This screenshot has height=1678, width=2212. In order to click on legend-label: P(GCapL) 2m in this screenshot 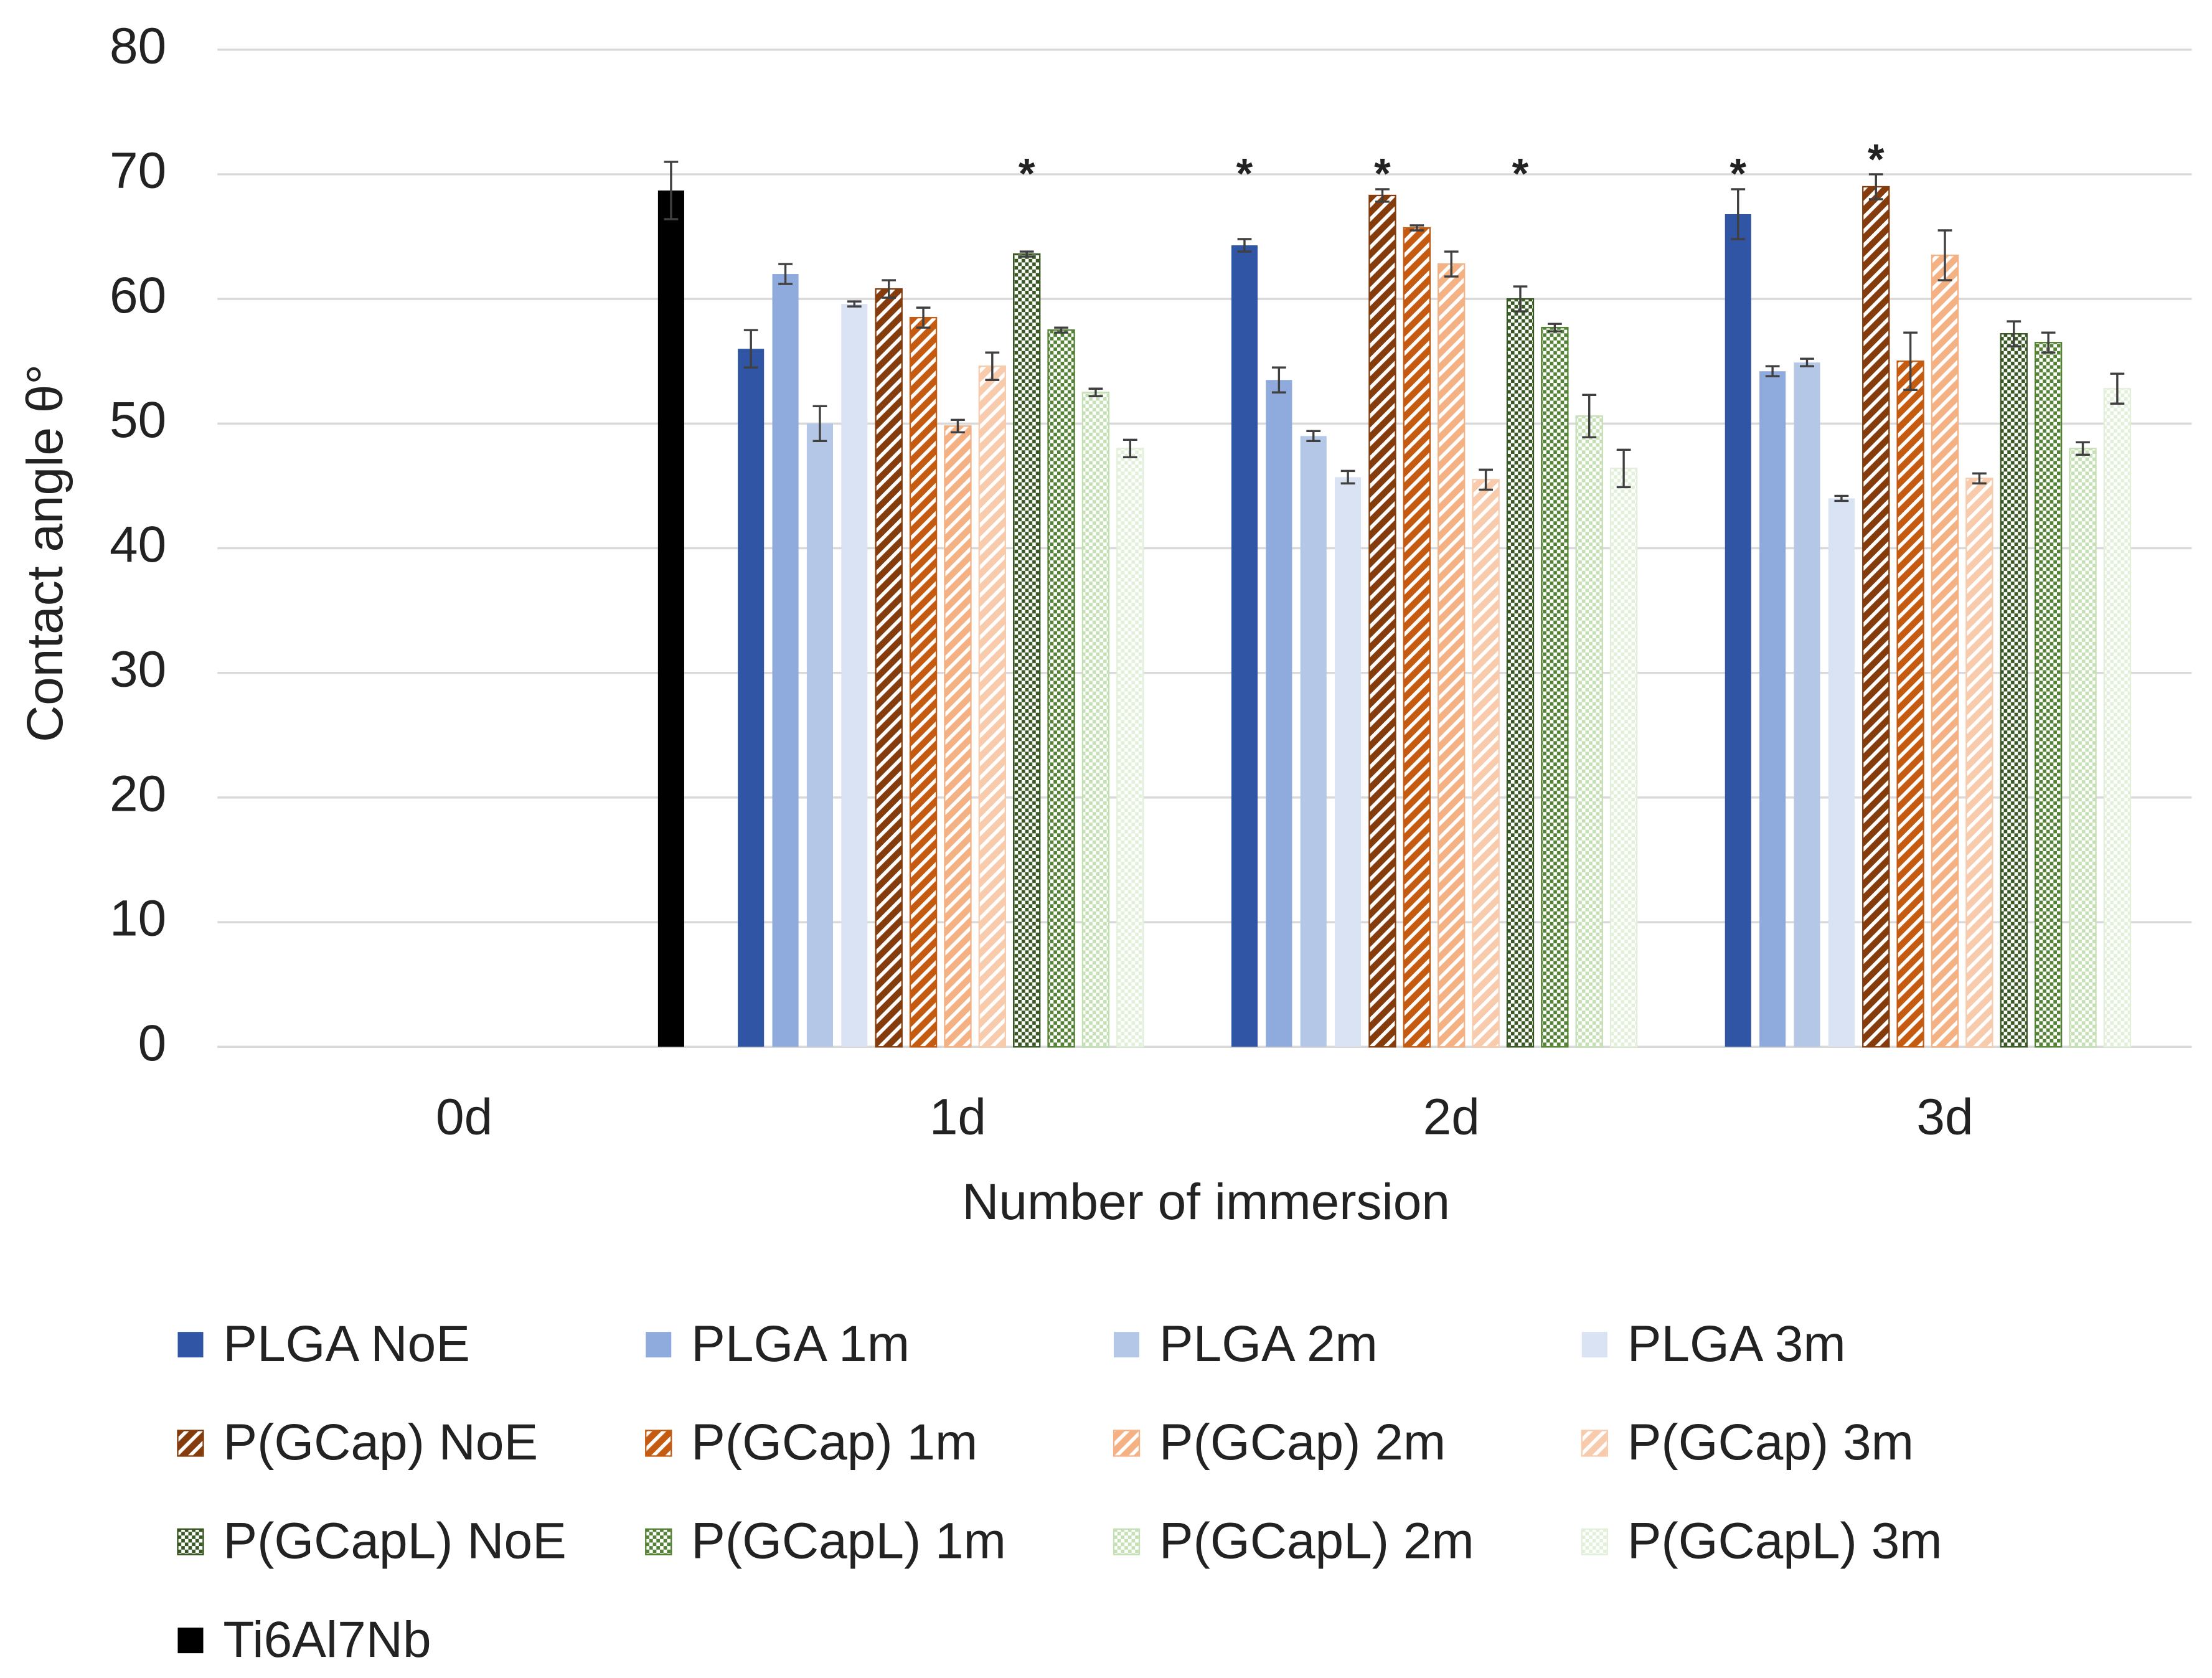, I will do `click(1316, 1541)`.